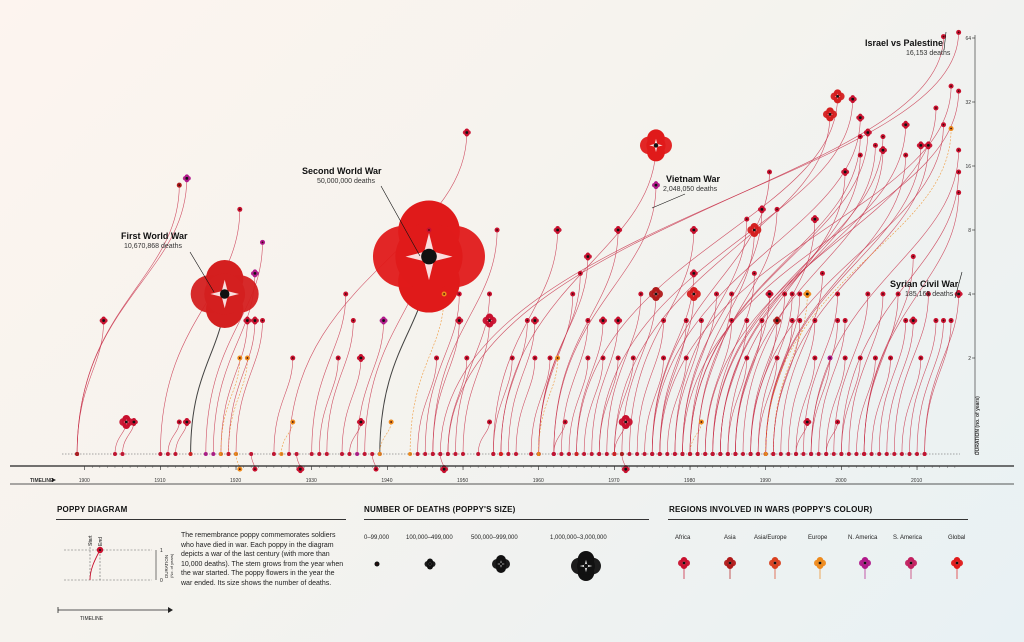  What do you see at coordinates (440, 509) in the screenshot?
I see `deaths-legend-title: NUMBER OF DEATHS (POPPY'S SIZE)` at bounding box center [440, 509].